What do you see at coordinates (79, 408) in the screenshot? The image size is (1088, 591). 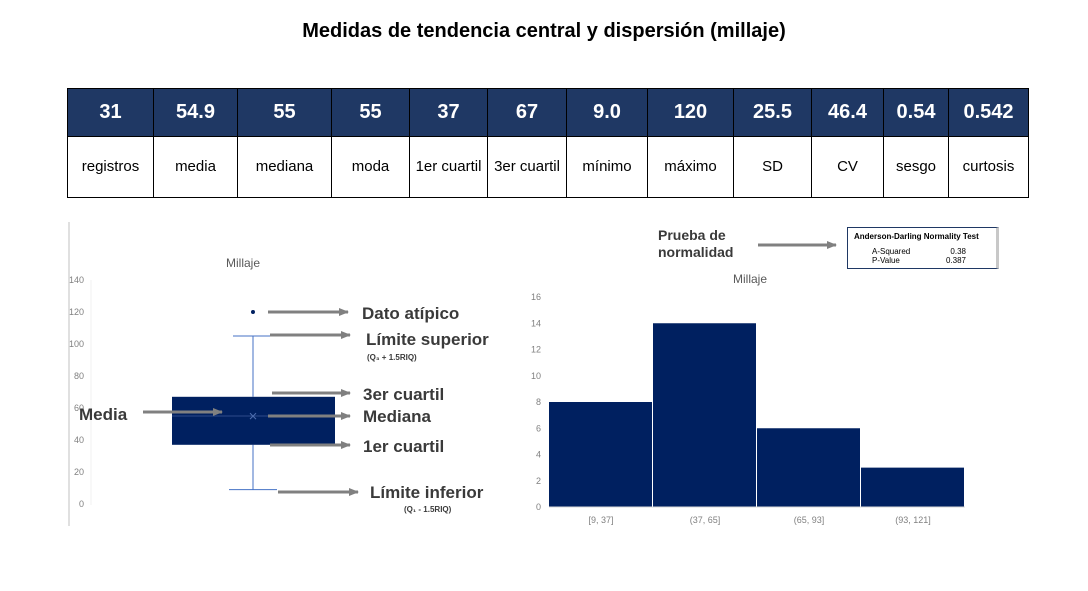 I see `boxplot-y-tick: 60` at bounding box center [79, 408].